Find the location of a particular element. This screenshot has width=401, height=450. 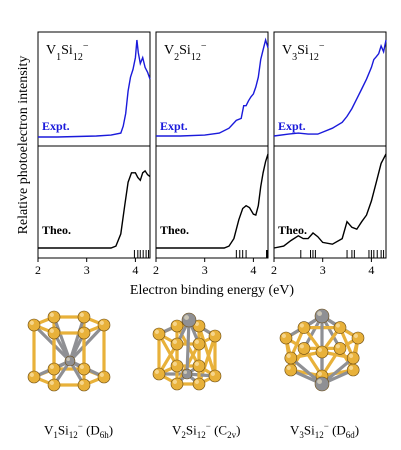

panel-title-part: Si is located at coordinates (303, 50).